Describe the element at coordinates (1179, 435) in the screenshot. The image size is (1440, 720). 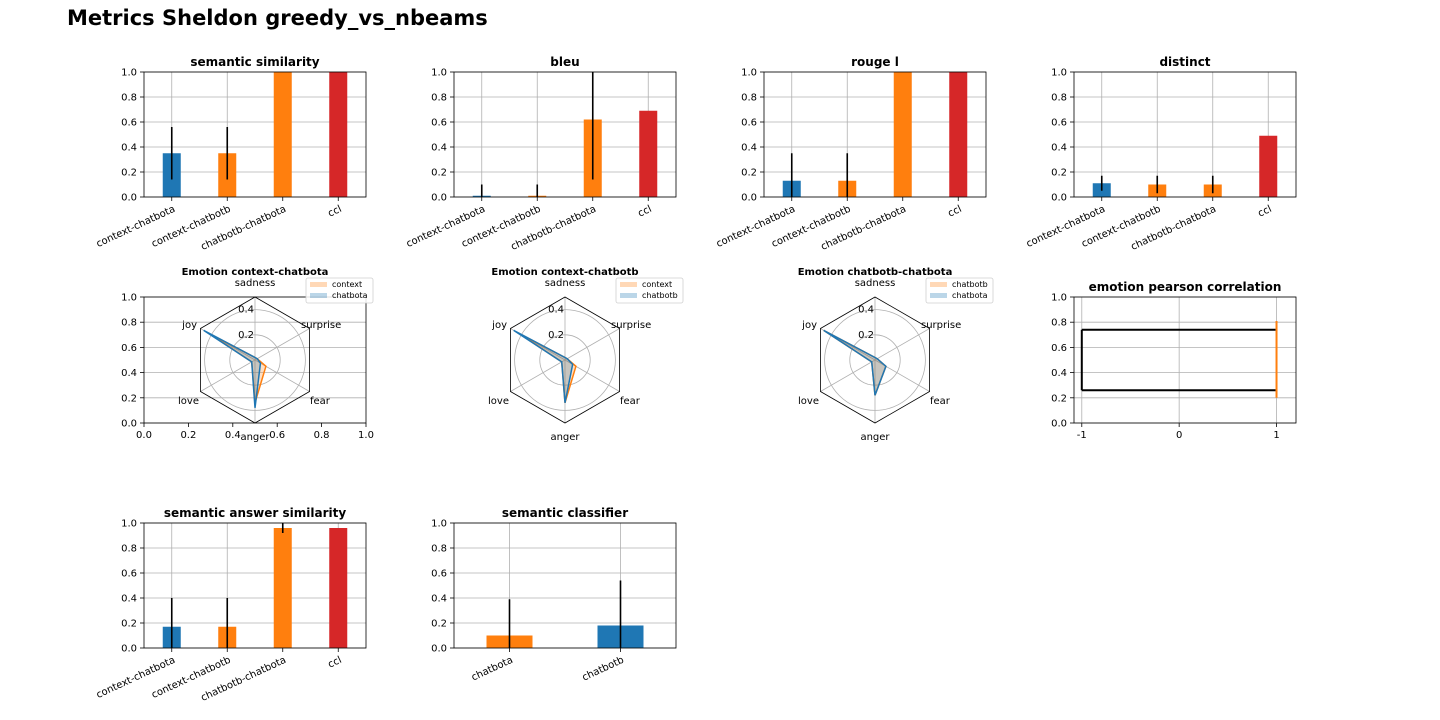
I see `x-tick-label: 0` at that location.